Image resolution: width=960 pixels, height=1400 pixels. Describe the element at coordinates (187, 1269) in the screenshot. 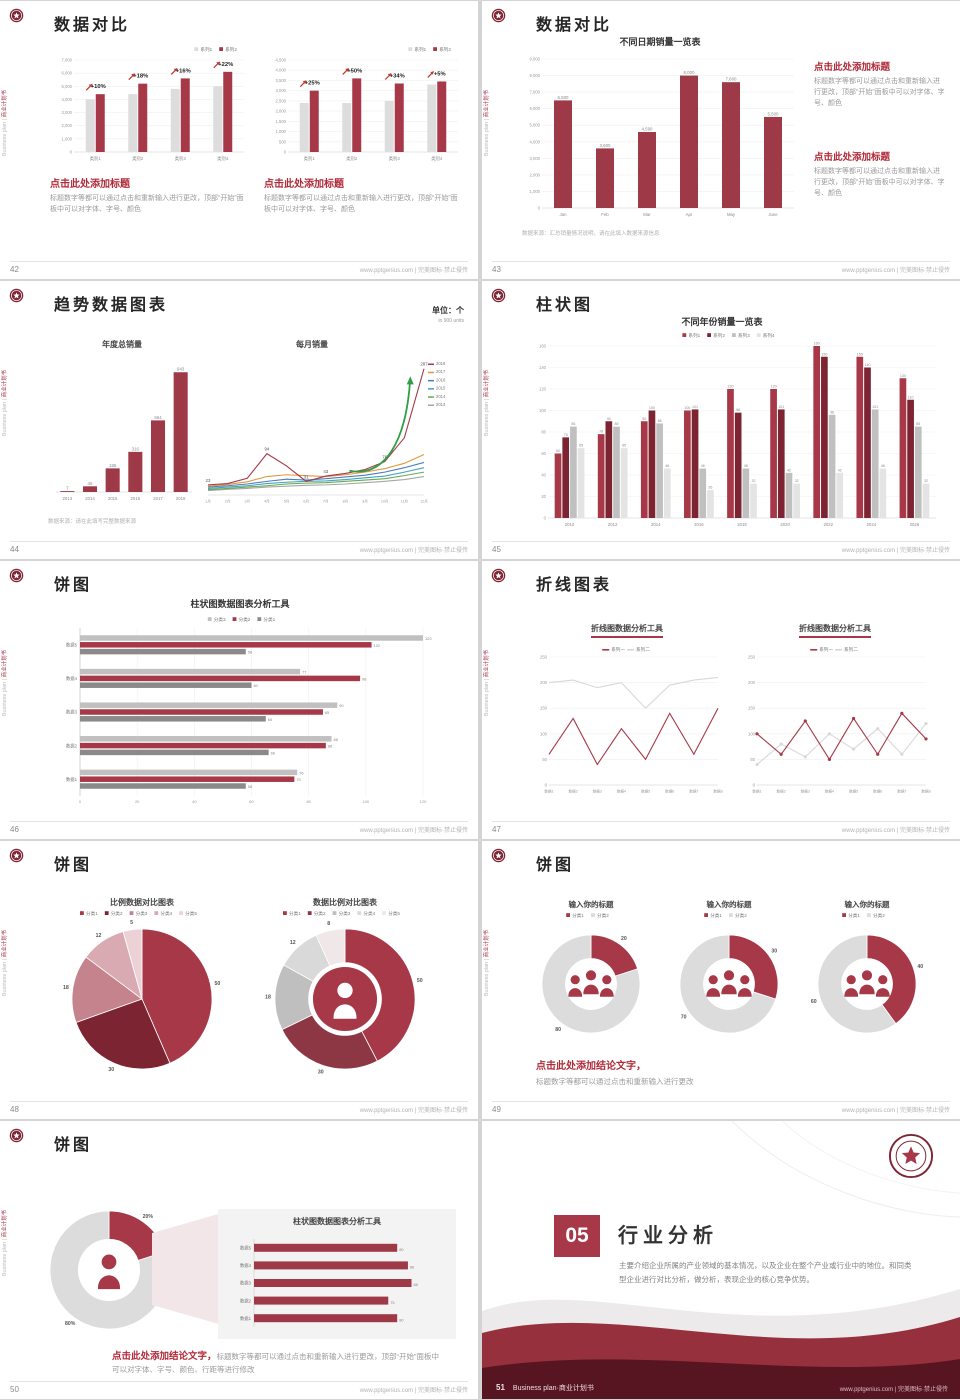

I see `funnel-connector` at that location.